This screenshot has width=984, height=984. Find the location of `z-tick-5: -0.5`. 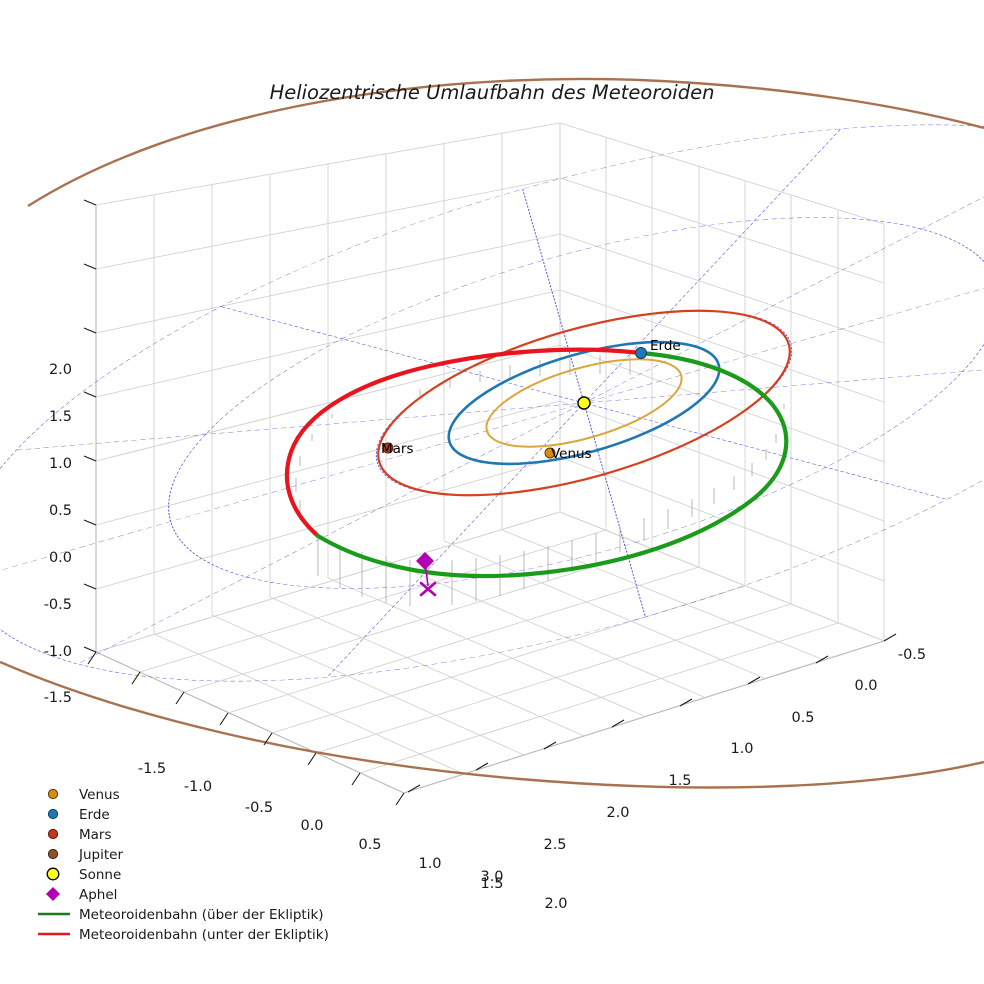

z-tick-5: -0.5 is located at coordinates (58, 605).